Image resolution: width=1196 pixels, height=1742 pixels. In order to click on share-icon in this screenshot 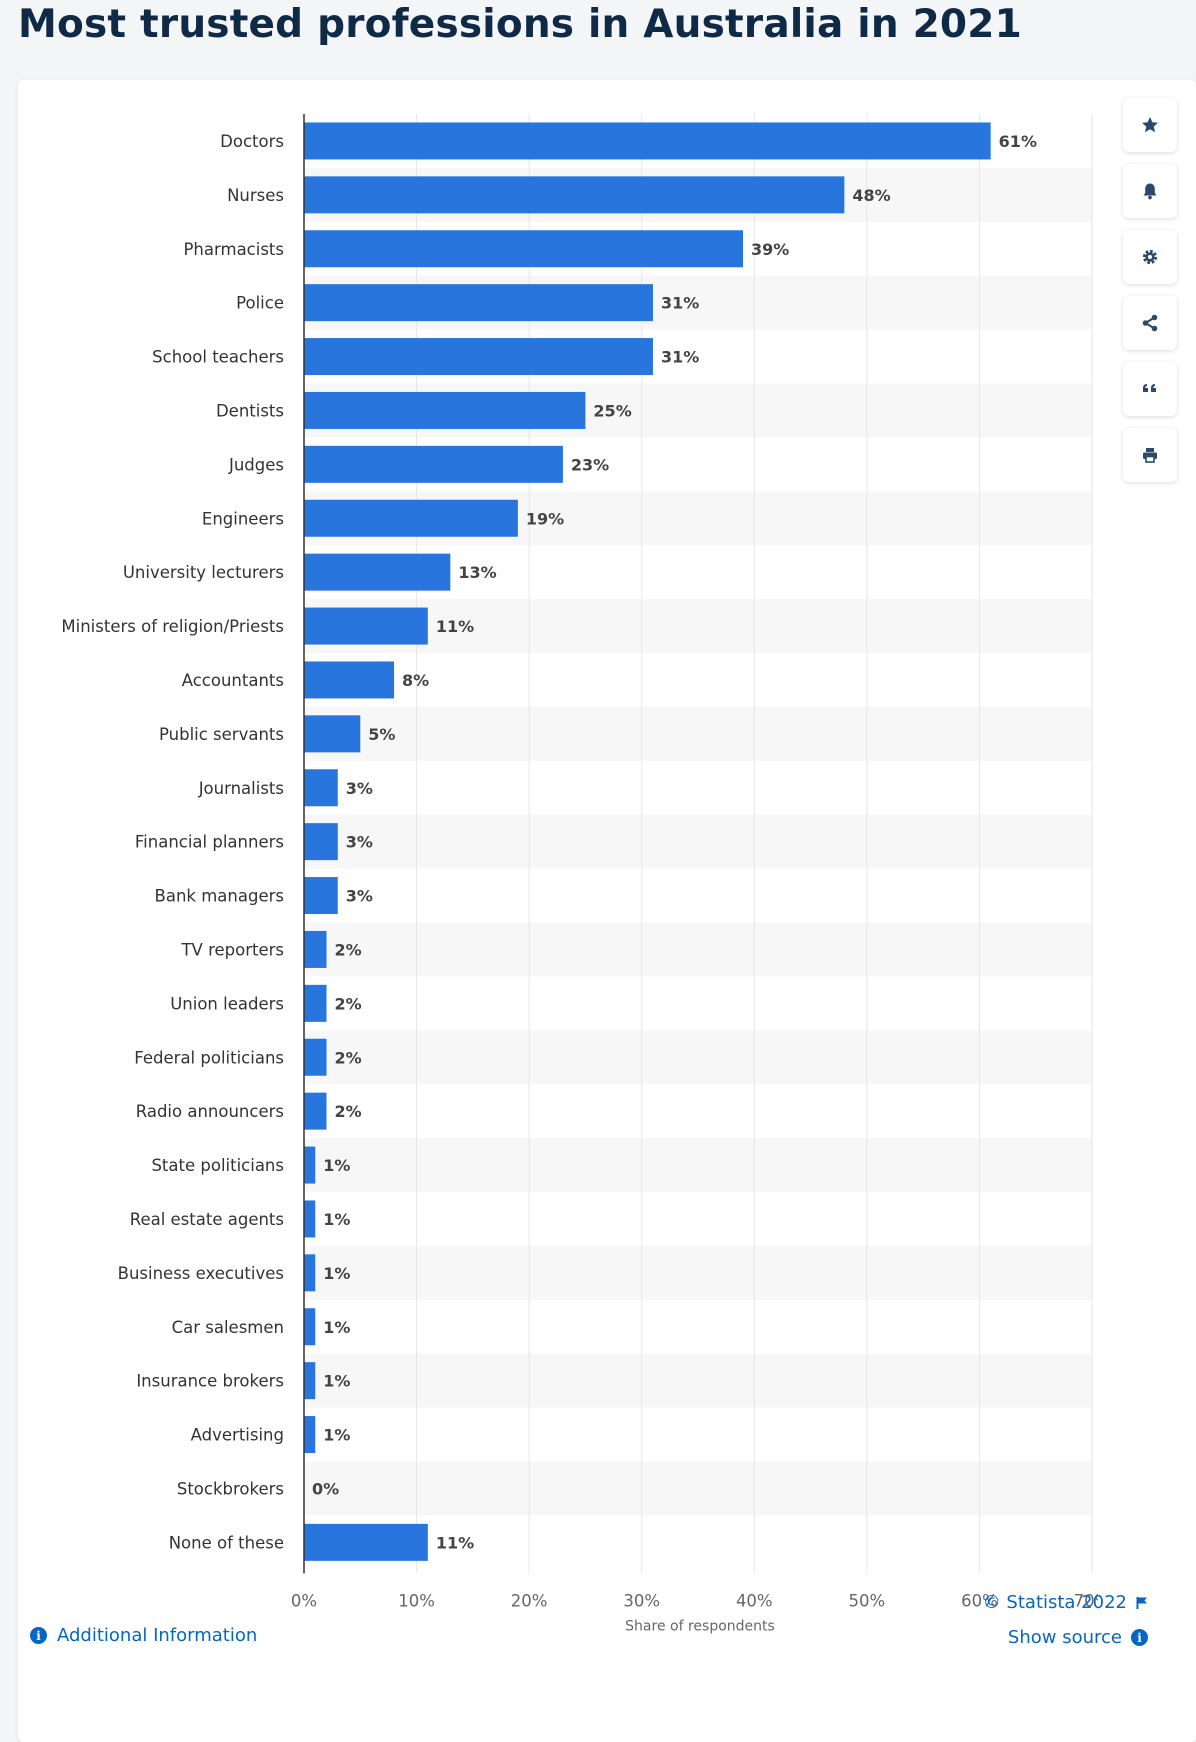, I will do `click(1150, 323)`.